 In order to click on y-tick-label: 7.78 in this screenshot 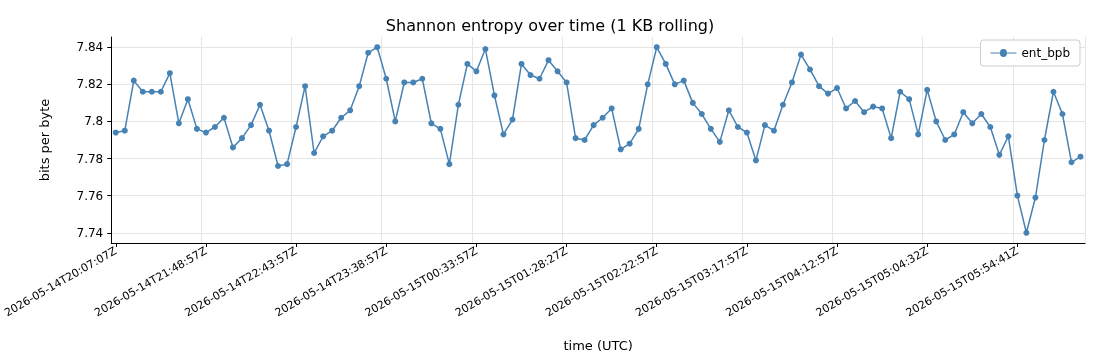, I will do `click(90, 158)`.